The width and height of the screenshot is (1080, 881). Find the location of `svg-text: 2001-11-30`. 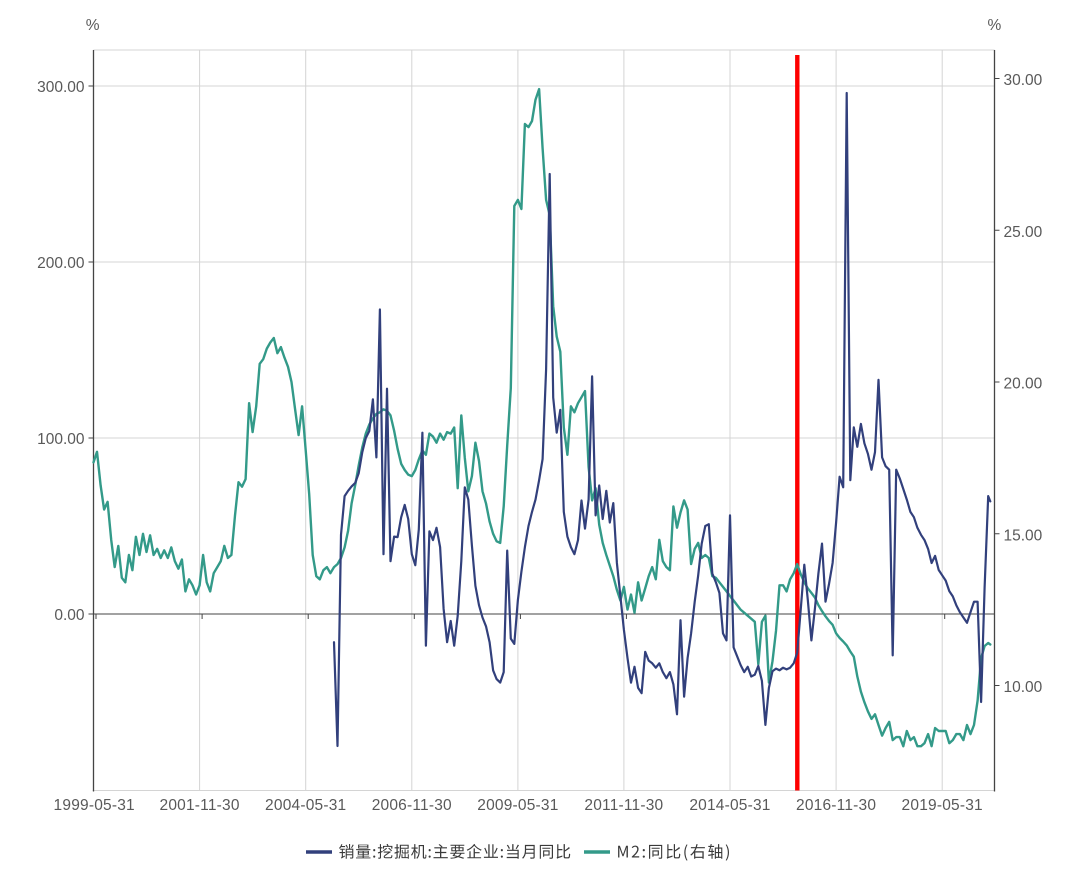

svg-text: 2001-11-30 is located at coordinates (200, 805).